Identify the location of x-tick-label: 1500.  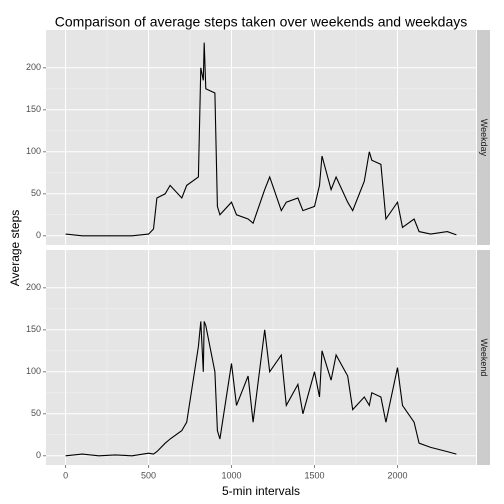
(315, 475).